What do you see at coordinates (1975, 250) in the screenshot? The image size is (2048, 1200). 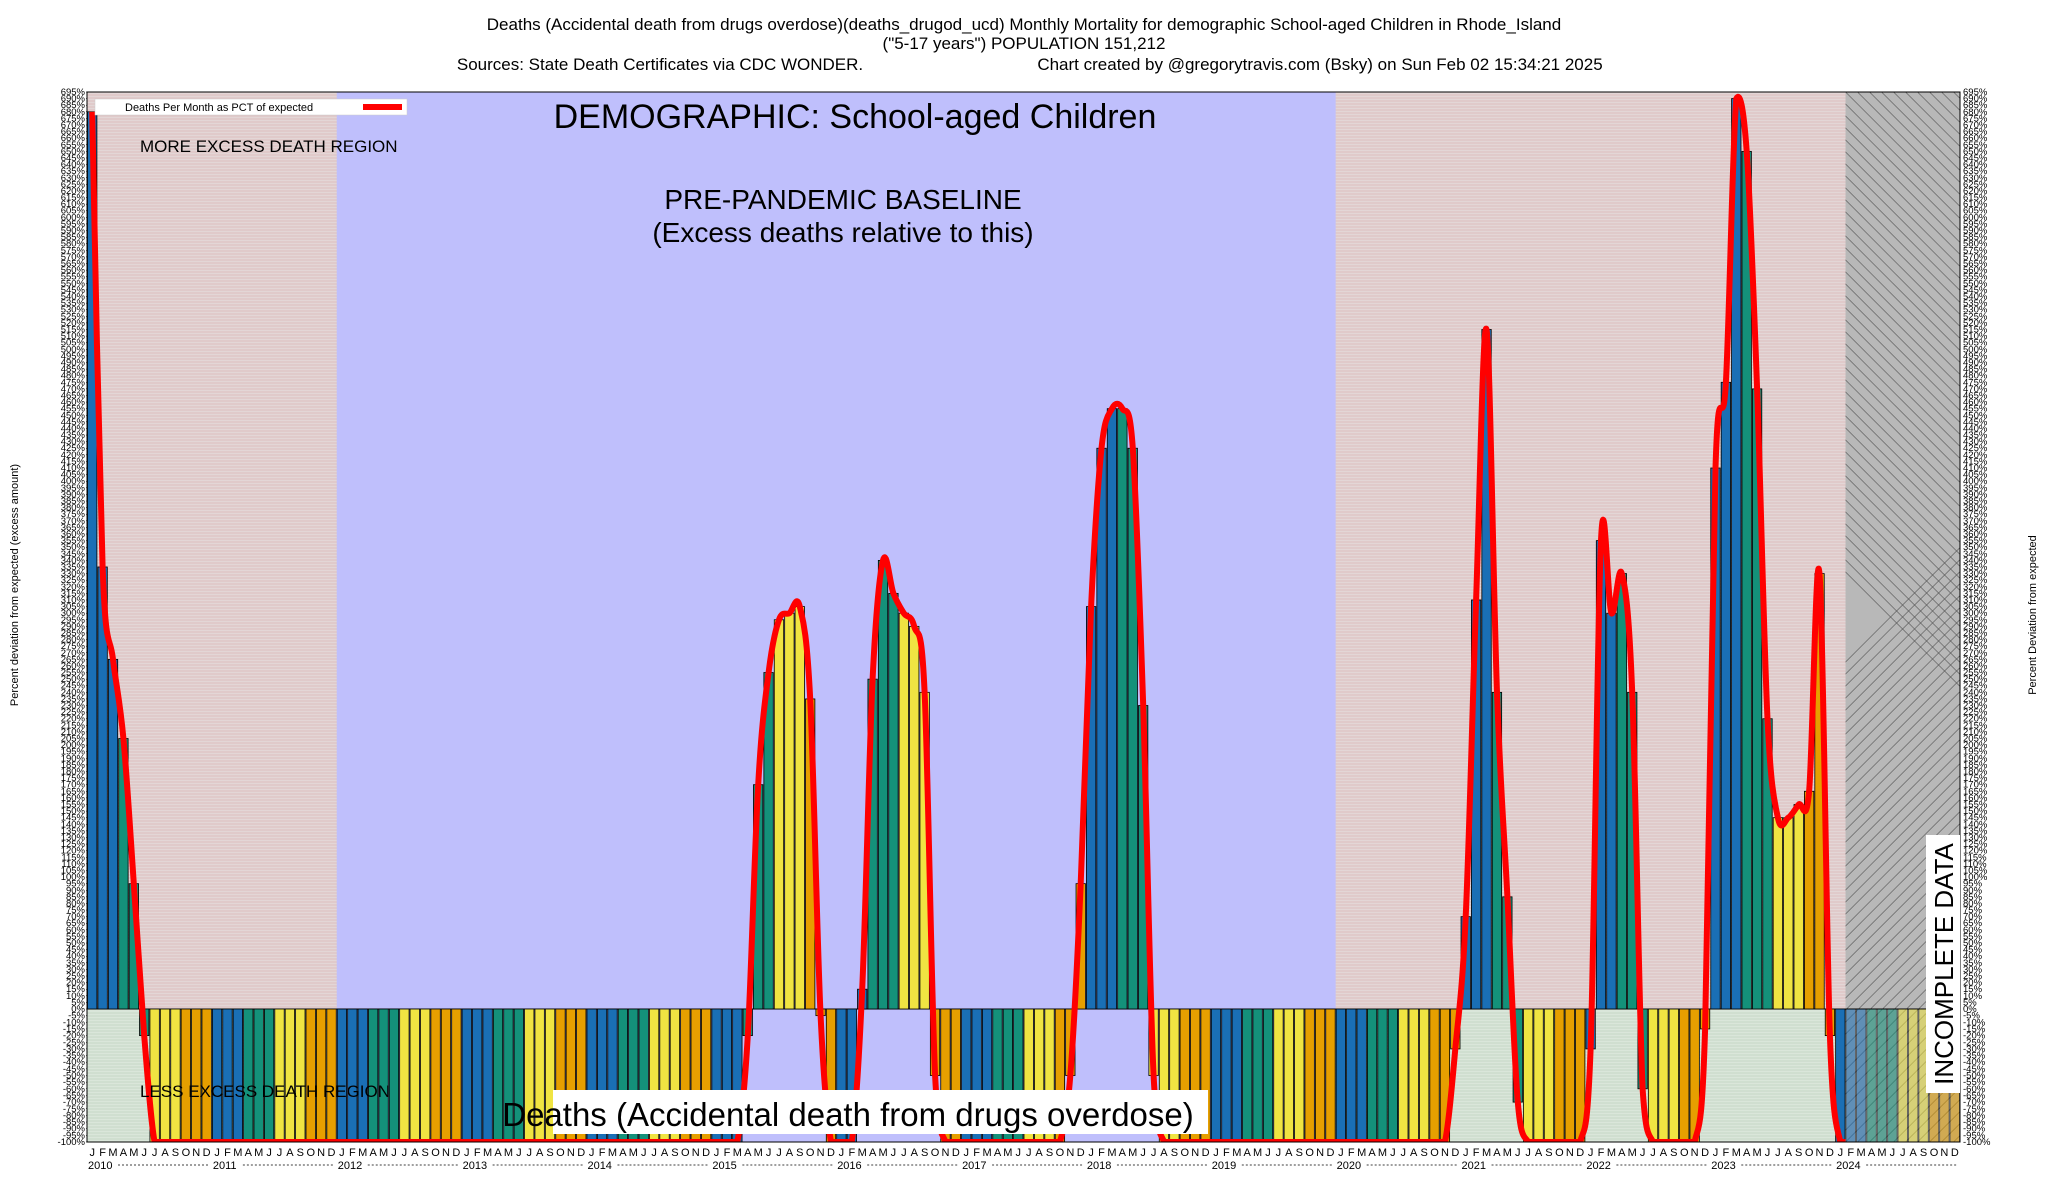 I see `y-tick-label-right: 575%` at bounding box center [1975, 250].